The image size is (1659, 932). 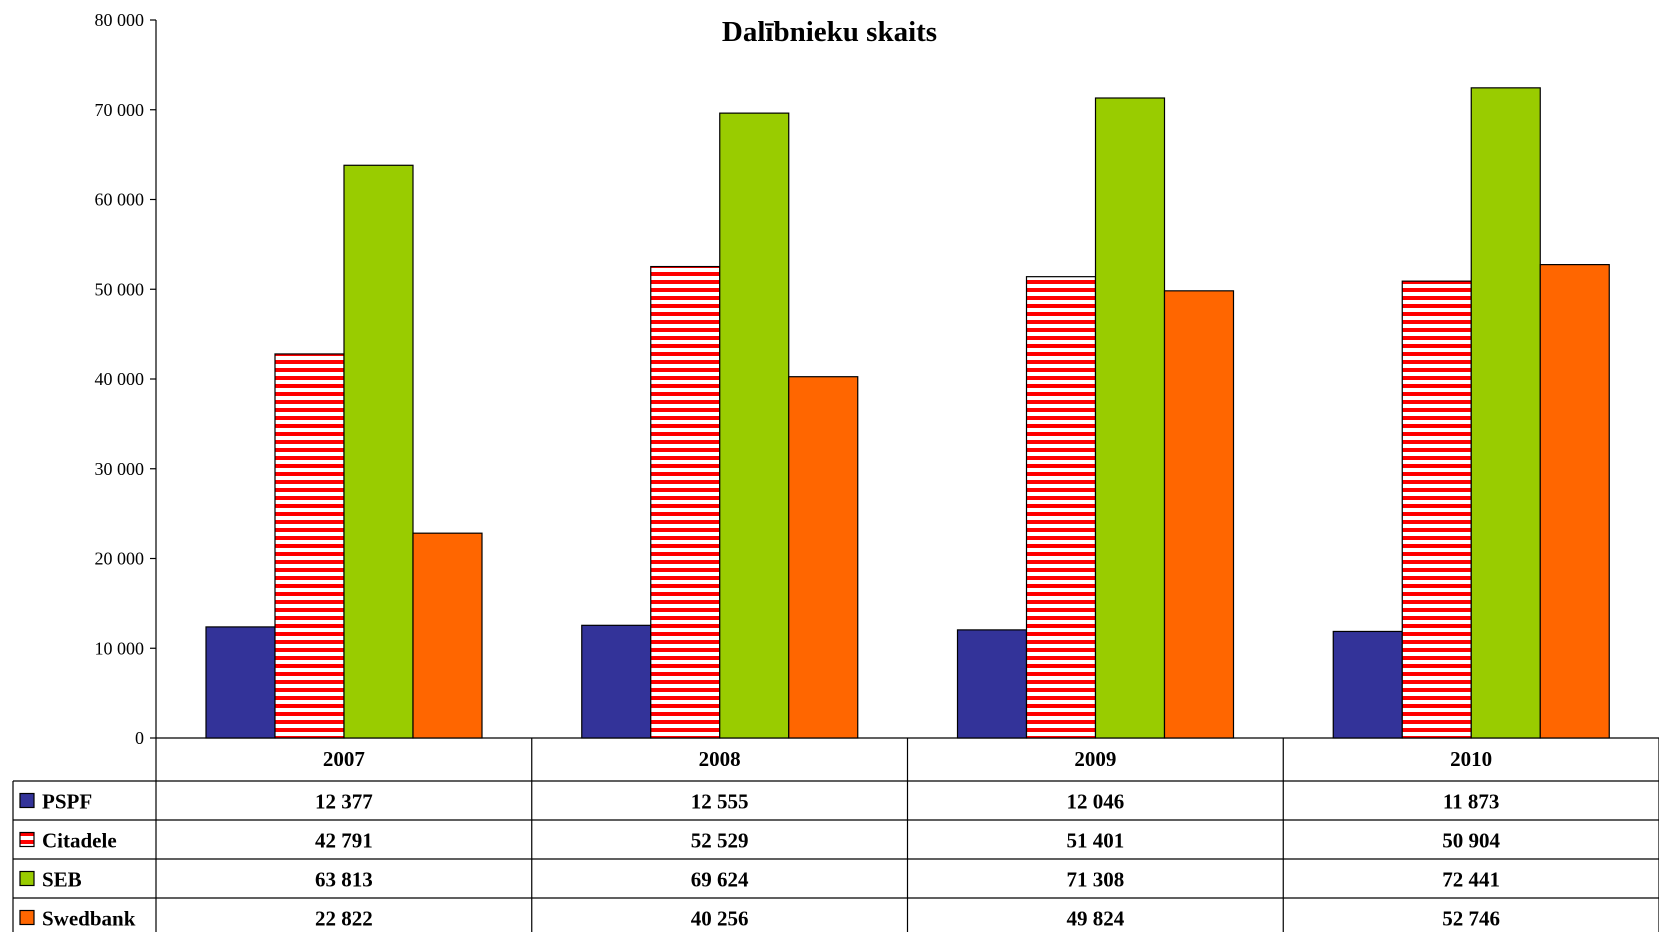 I want to click on bar-pspf-2007, so click(x=240, y=682).